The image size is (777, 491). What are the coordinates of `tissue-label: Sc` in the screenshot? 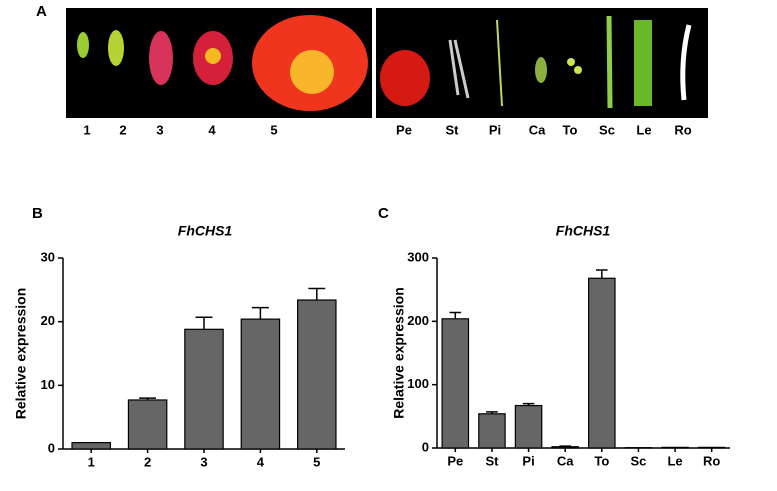 It's located at (607, 129).